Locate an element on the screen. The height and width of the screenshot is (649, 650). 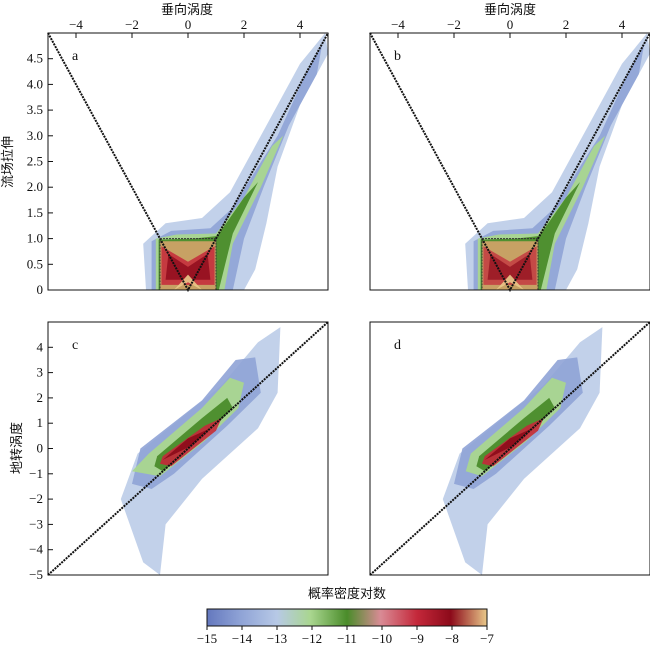
y-tick-label: −1 is located at coordinates (36, 473).